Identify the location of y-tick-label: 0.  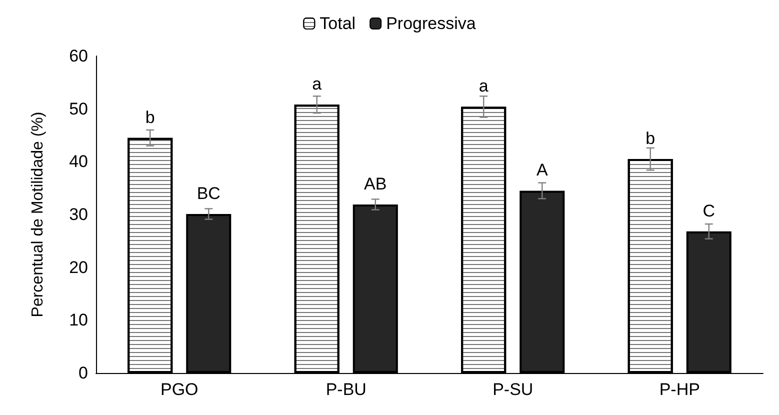
(83, 373).